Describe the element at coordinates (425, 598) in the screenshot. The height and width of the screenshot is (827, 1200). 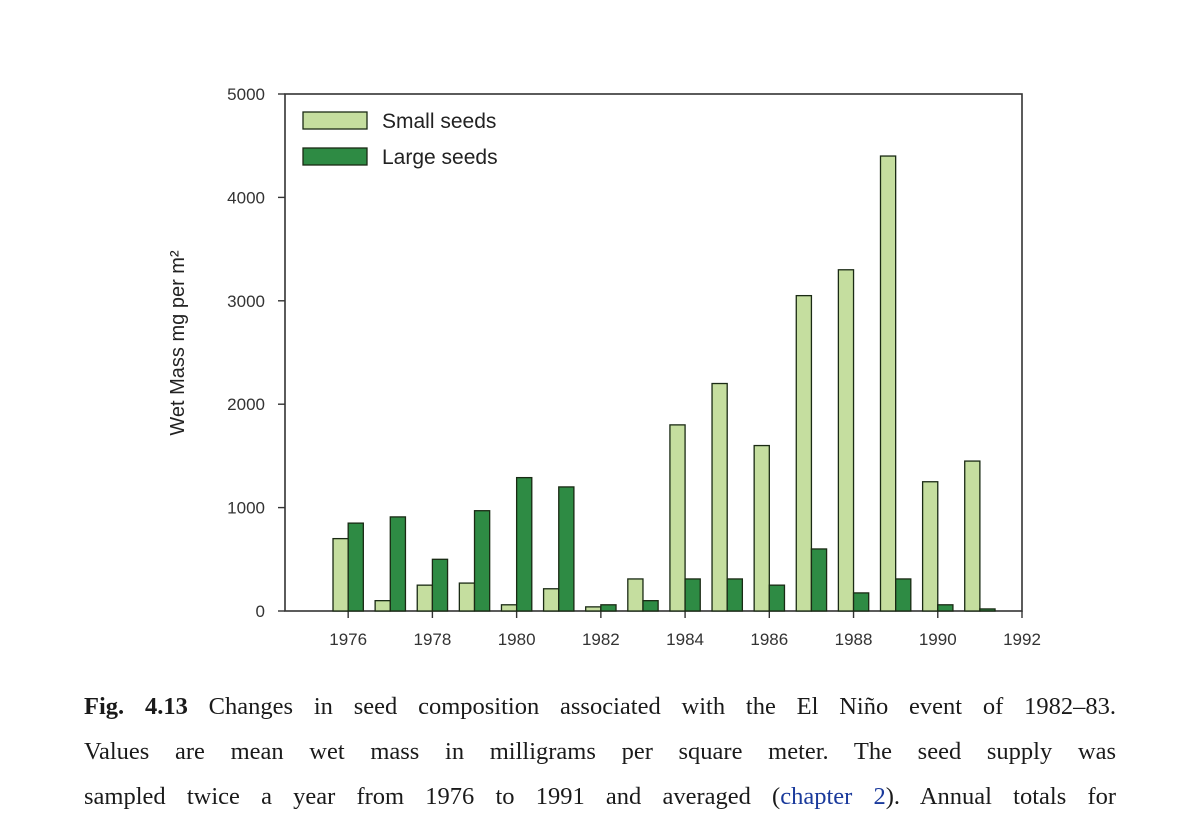
I see `small-seeds-bar-1978` at that location.